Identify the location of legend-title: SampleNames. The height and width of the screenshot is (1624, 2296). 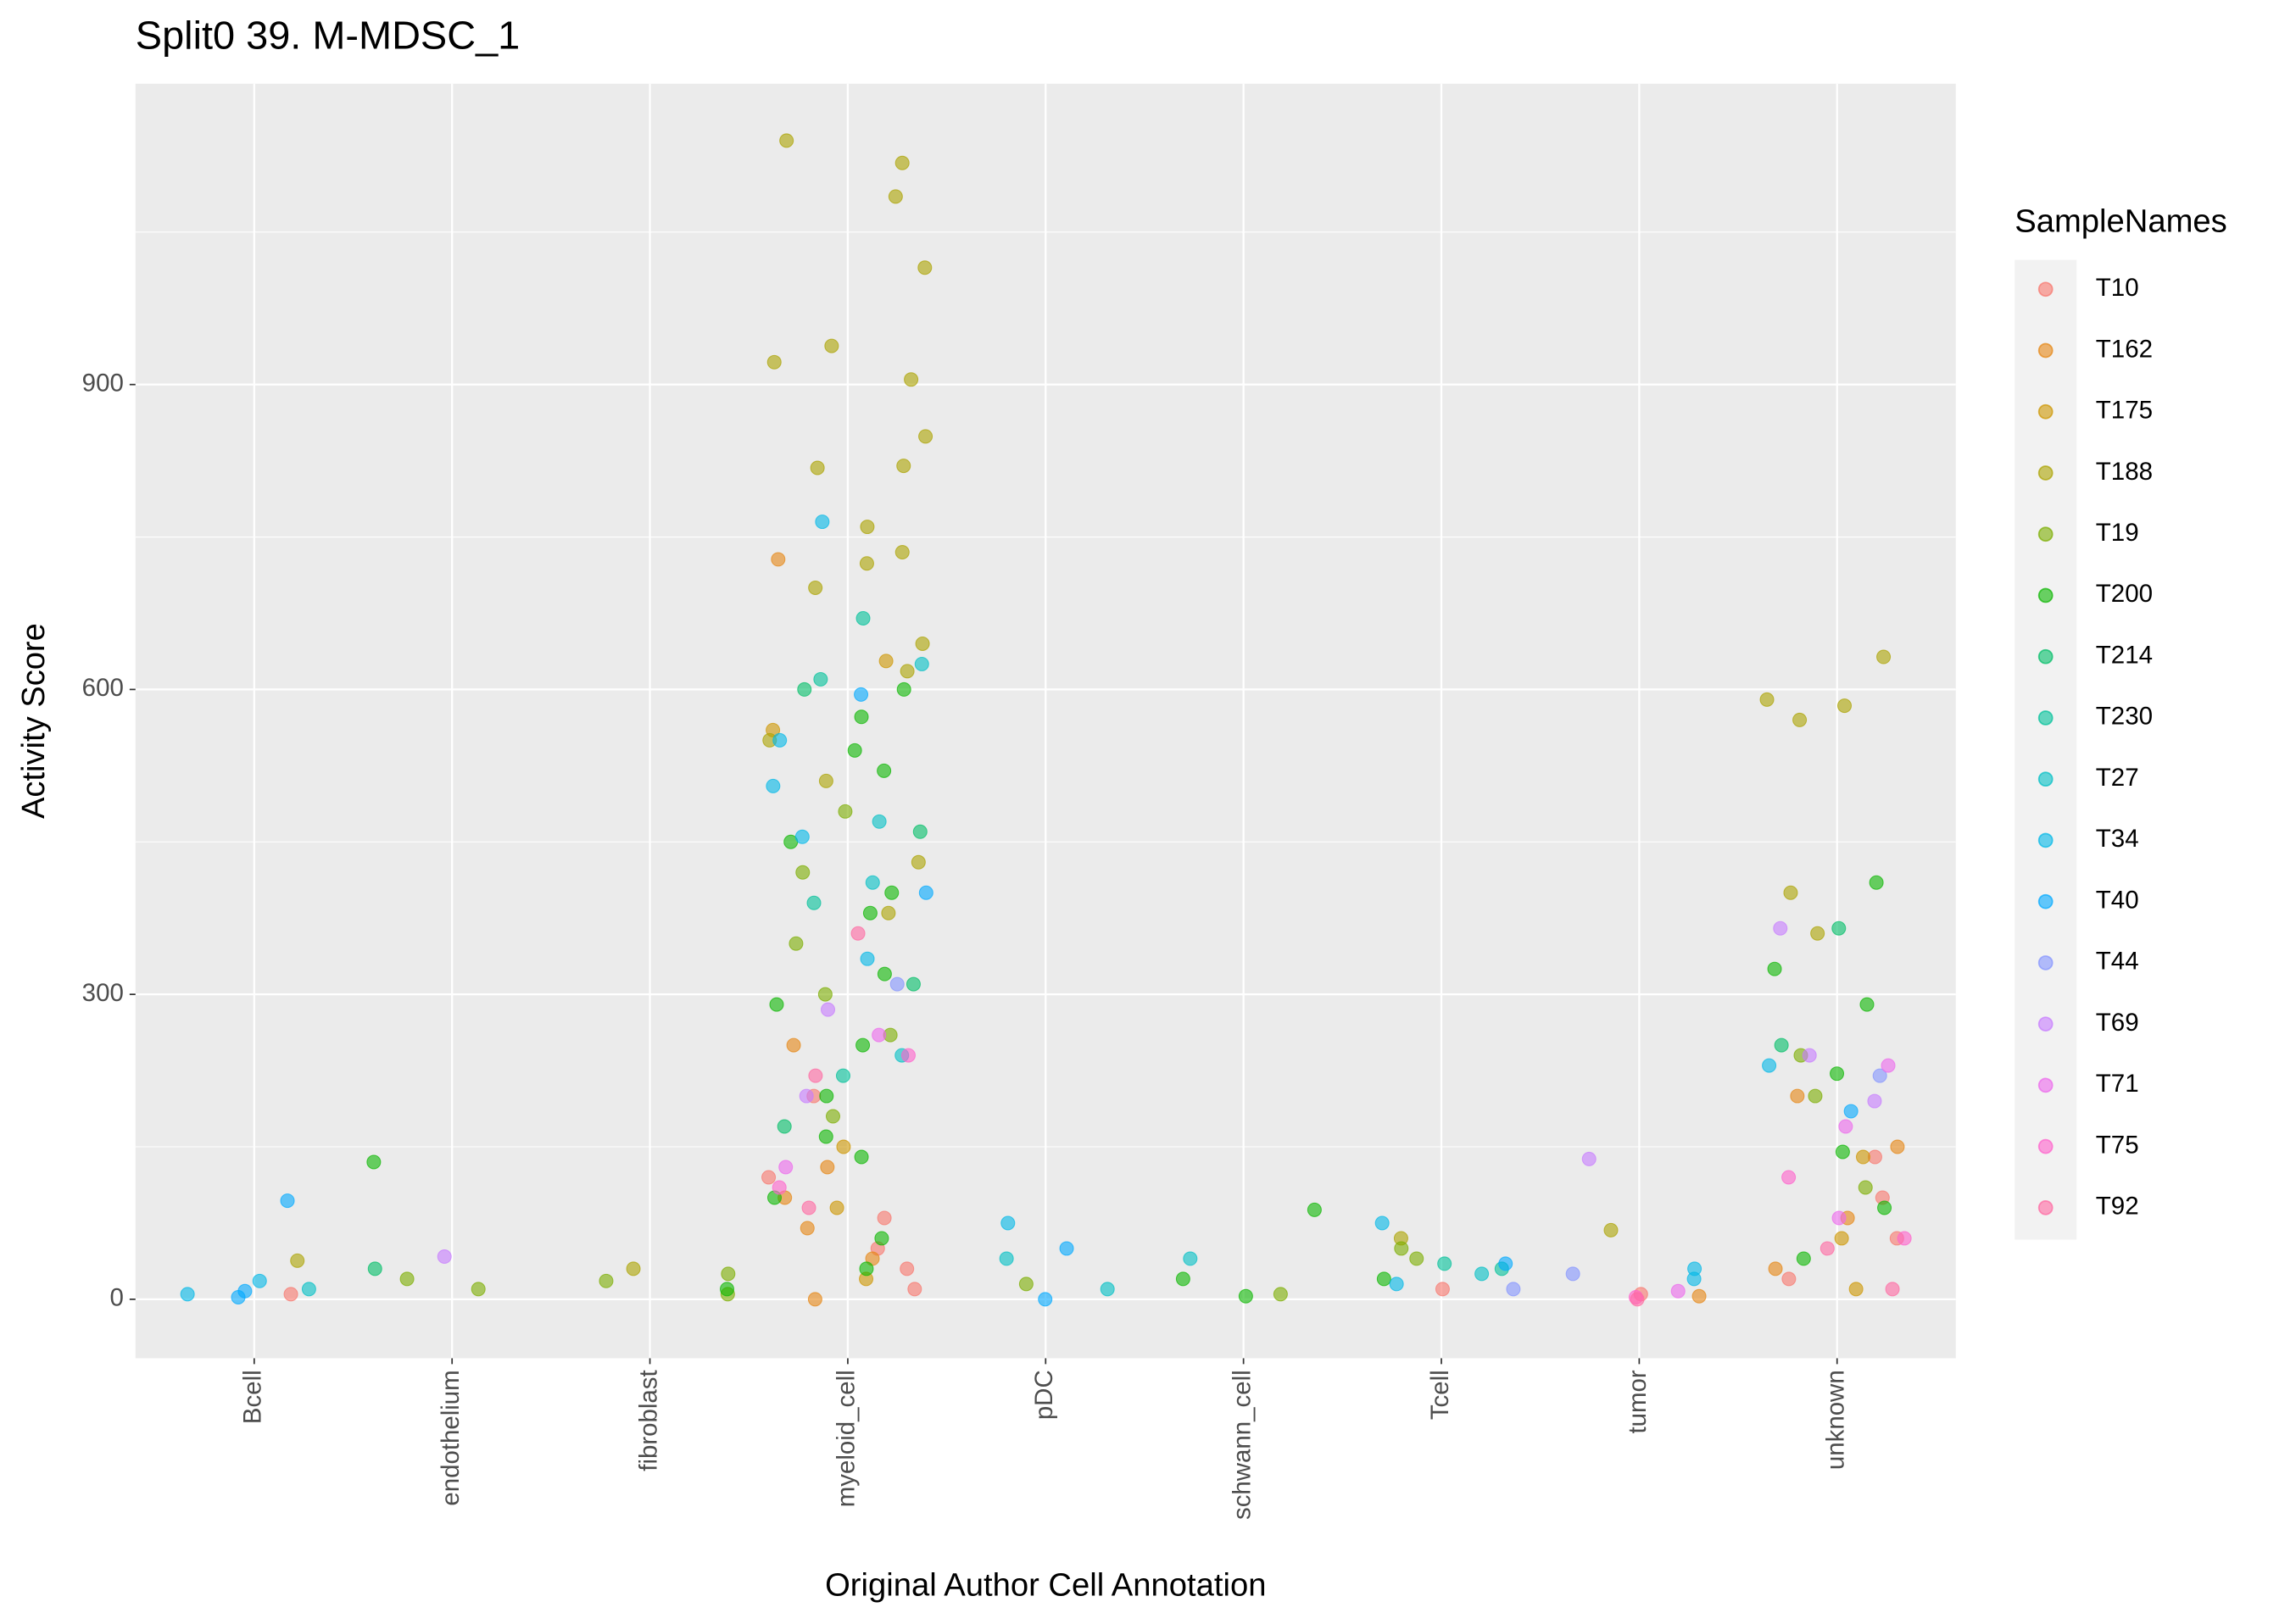
(2121, 221).